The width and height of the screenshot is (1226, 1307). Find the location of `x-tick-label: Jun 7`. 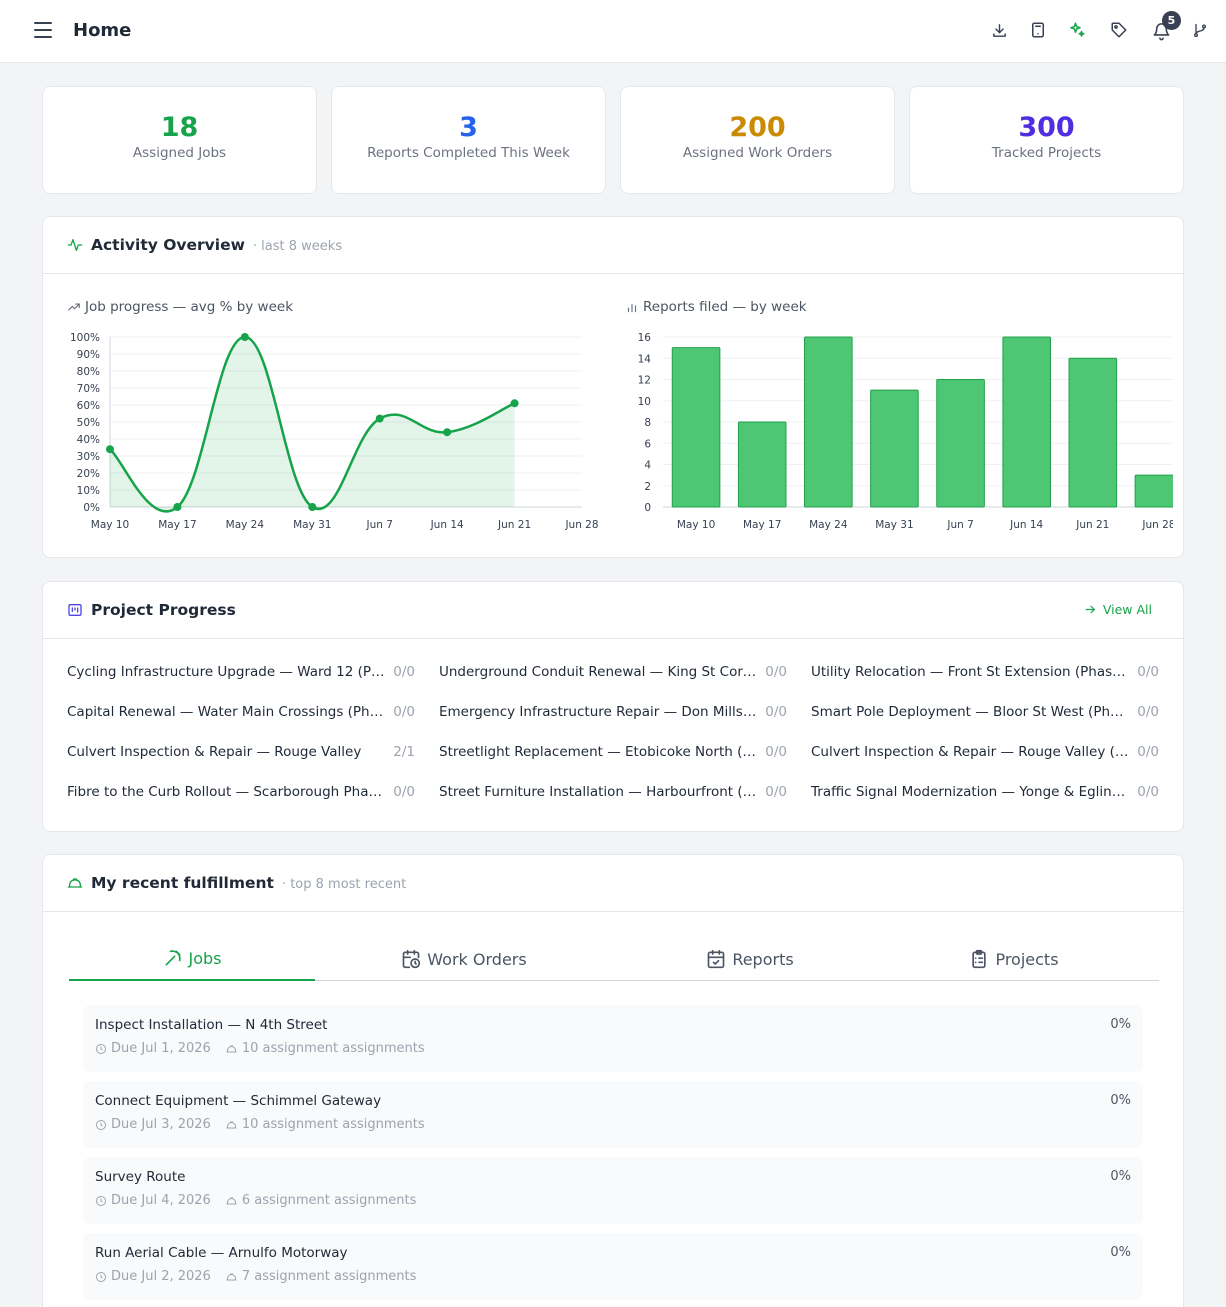

x-tick-label: Jun 7 is located at coordinates (378, 525).